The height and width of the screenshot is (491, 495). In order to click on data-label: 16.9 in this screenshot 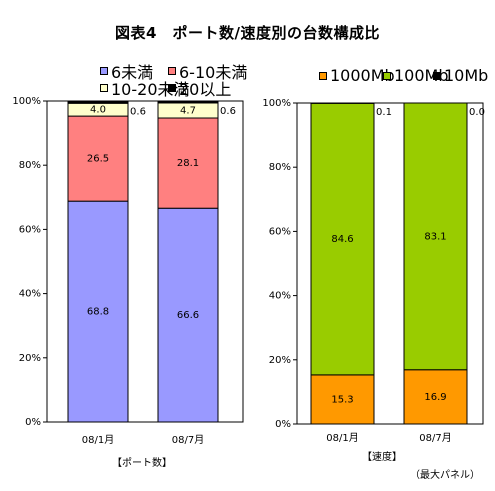, I will do `click(435, 397)`.